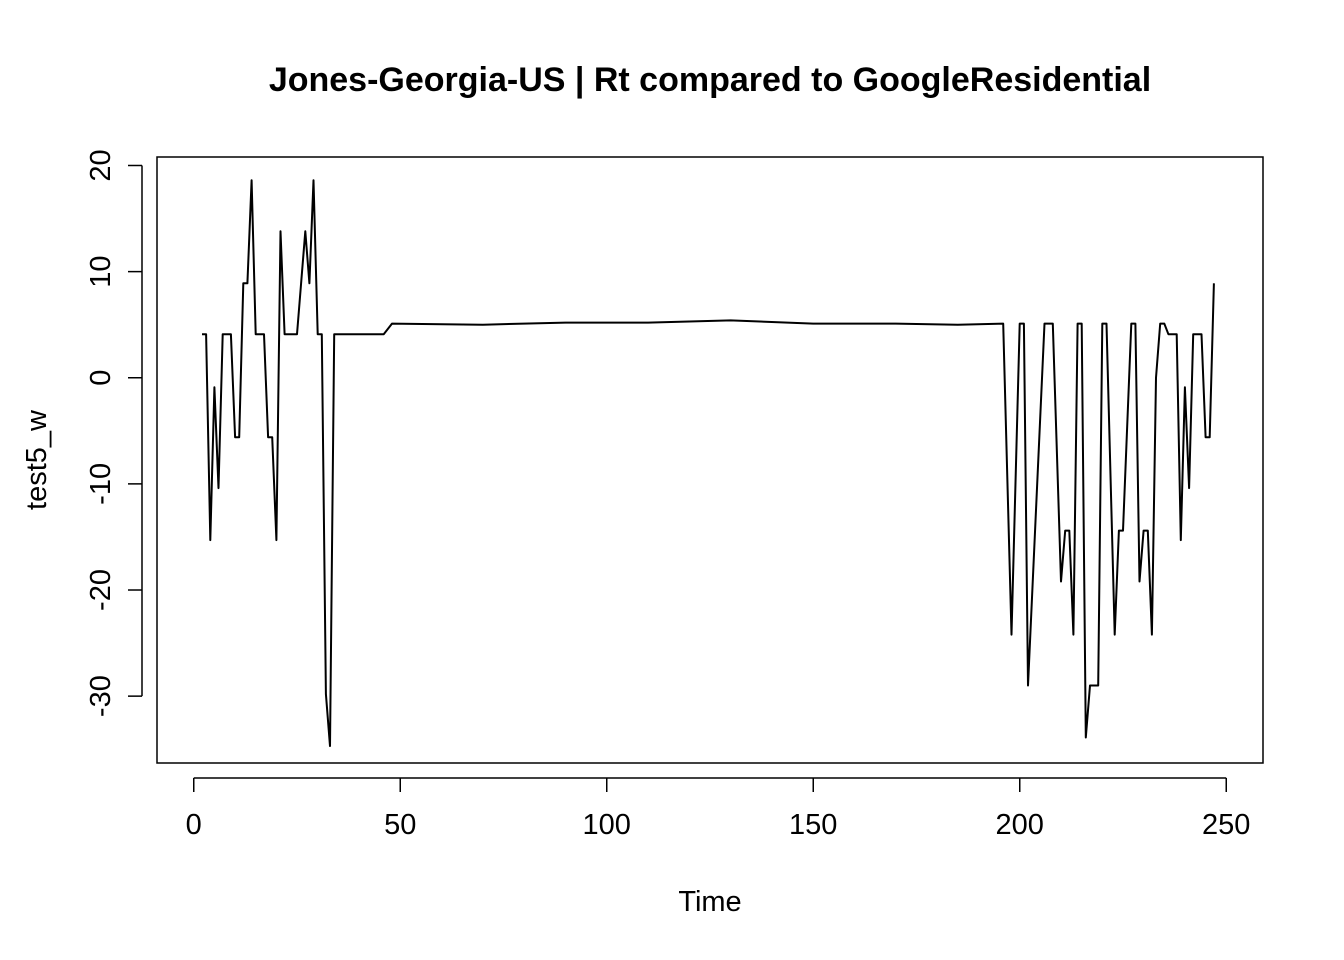  I want to click on x-axis-label: Time, so click(709, 902).